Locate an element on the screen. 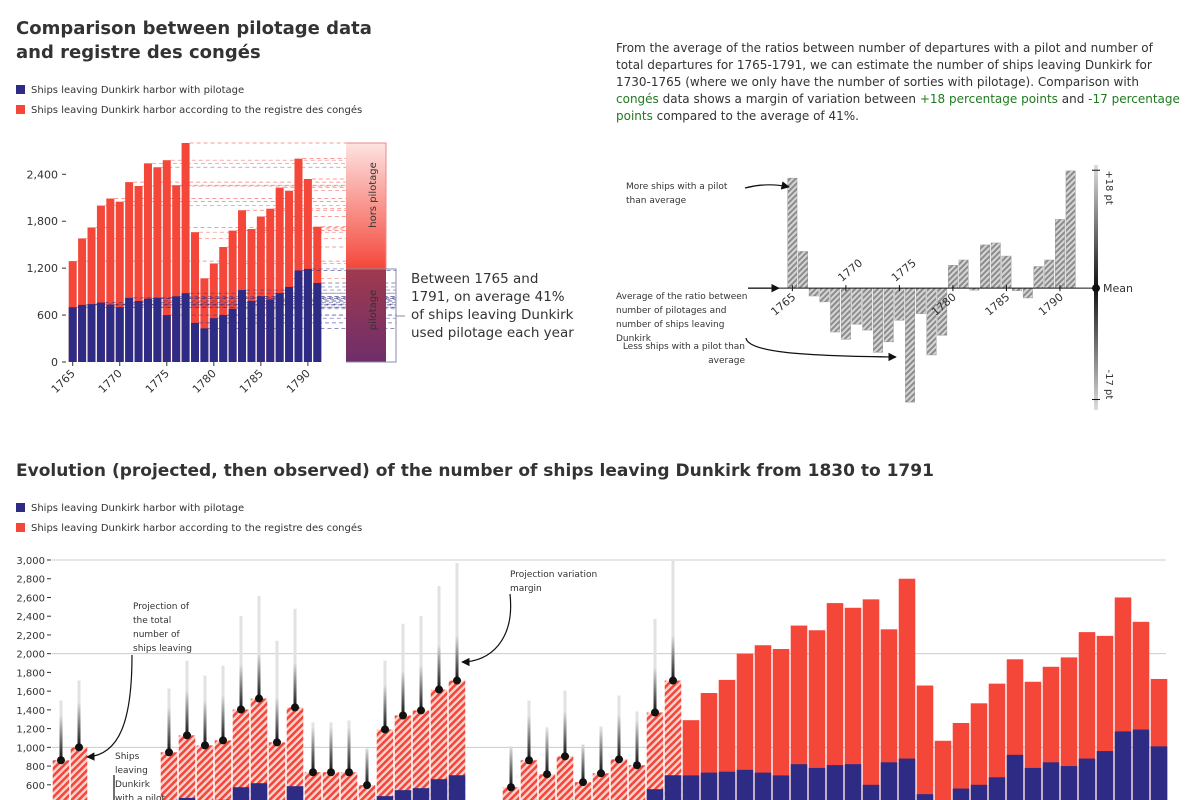 This screenshot has height=800, width=1200. hors-box is located at coordinates (366, 206).